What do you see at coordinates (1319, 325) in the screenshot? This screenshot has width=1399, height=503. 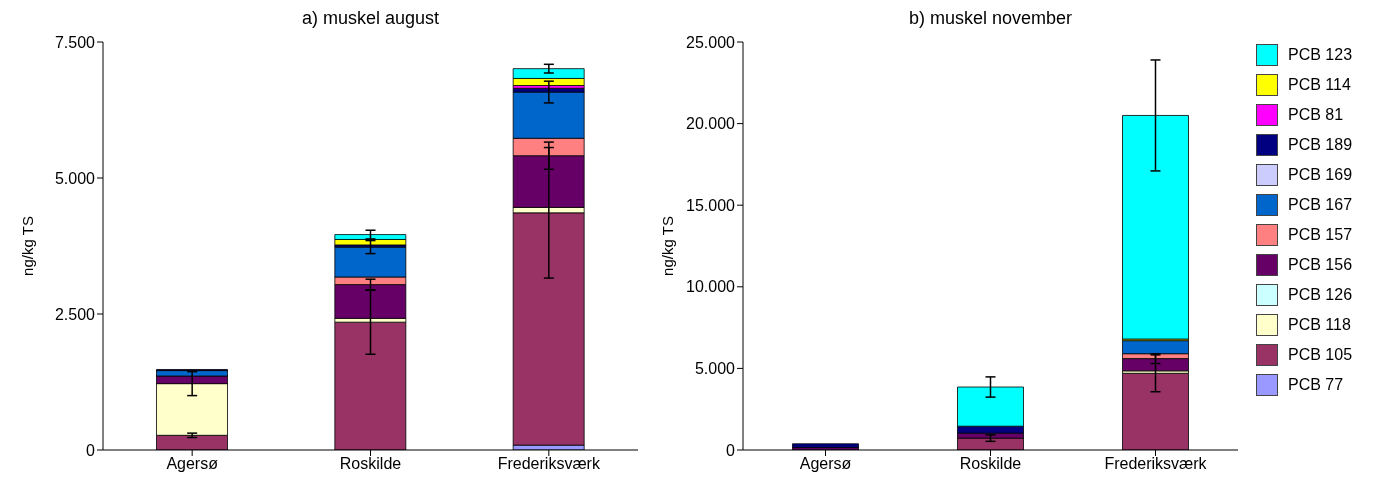 I see `legend-label: PCB 118` at bounding box center [1319, 325].